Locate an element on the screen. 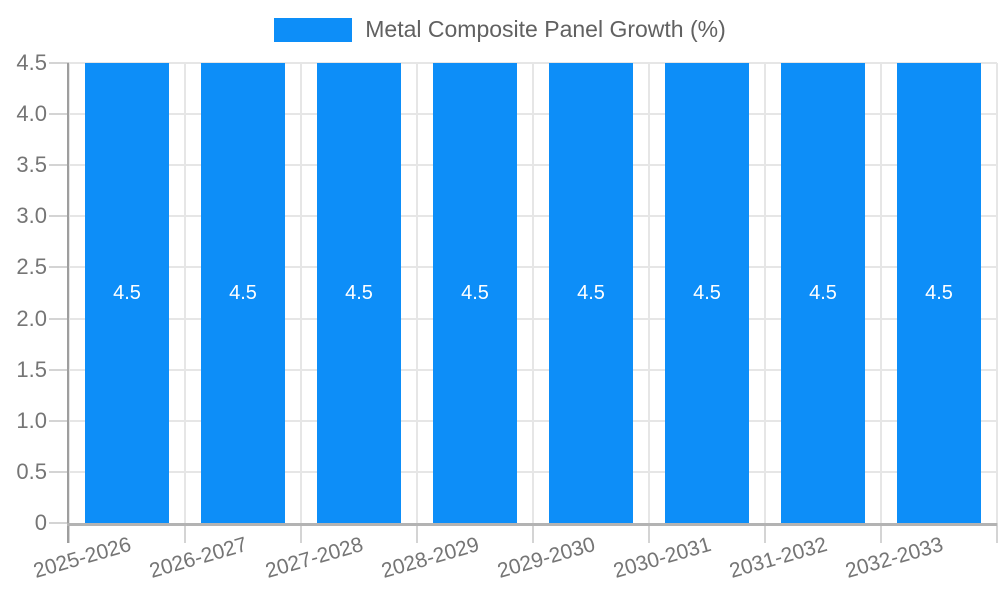  y-axis-label: 4.0 is located at coordinates (31, 114).